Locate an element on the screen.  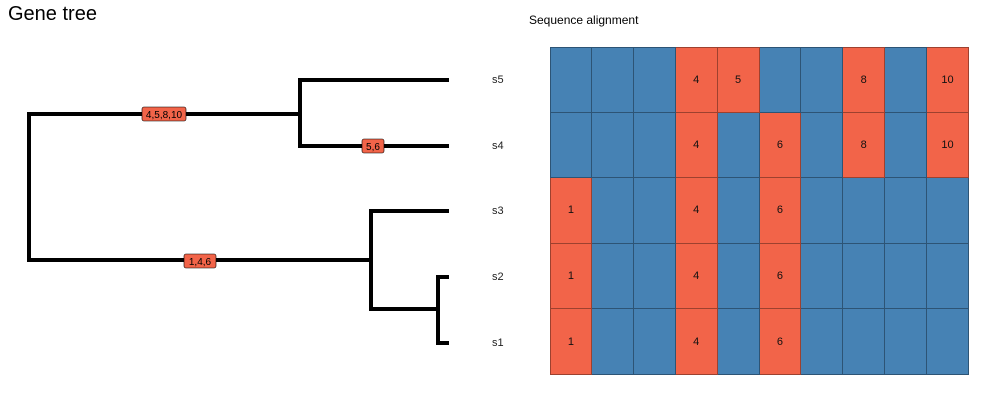
svg-text: 5,6 is located at coordinates (373, 147).